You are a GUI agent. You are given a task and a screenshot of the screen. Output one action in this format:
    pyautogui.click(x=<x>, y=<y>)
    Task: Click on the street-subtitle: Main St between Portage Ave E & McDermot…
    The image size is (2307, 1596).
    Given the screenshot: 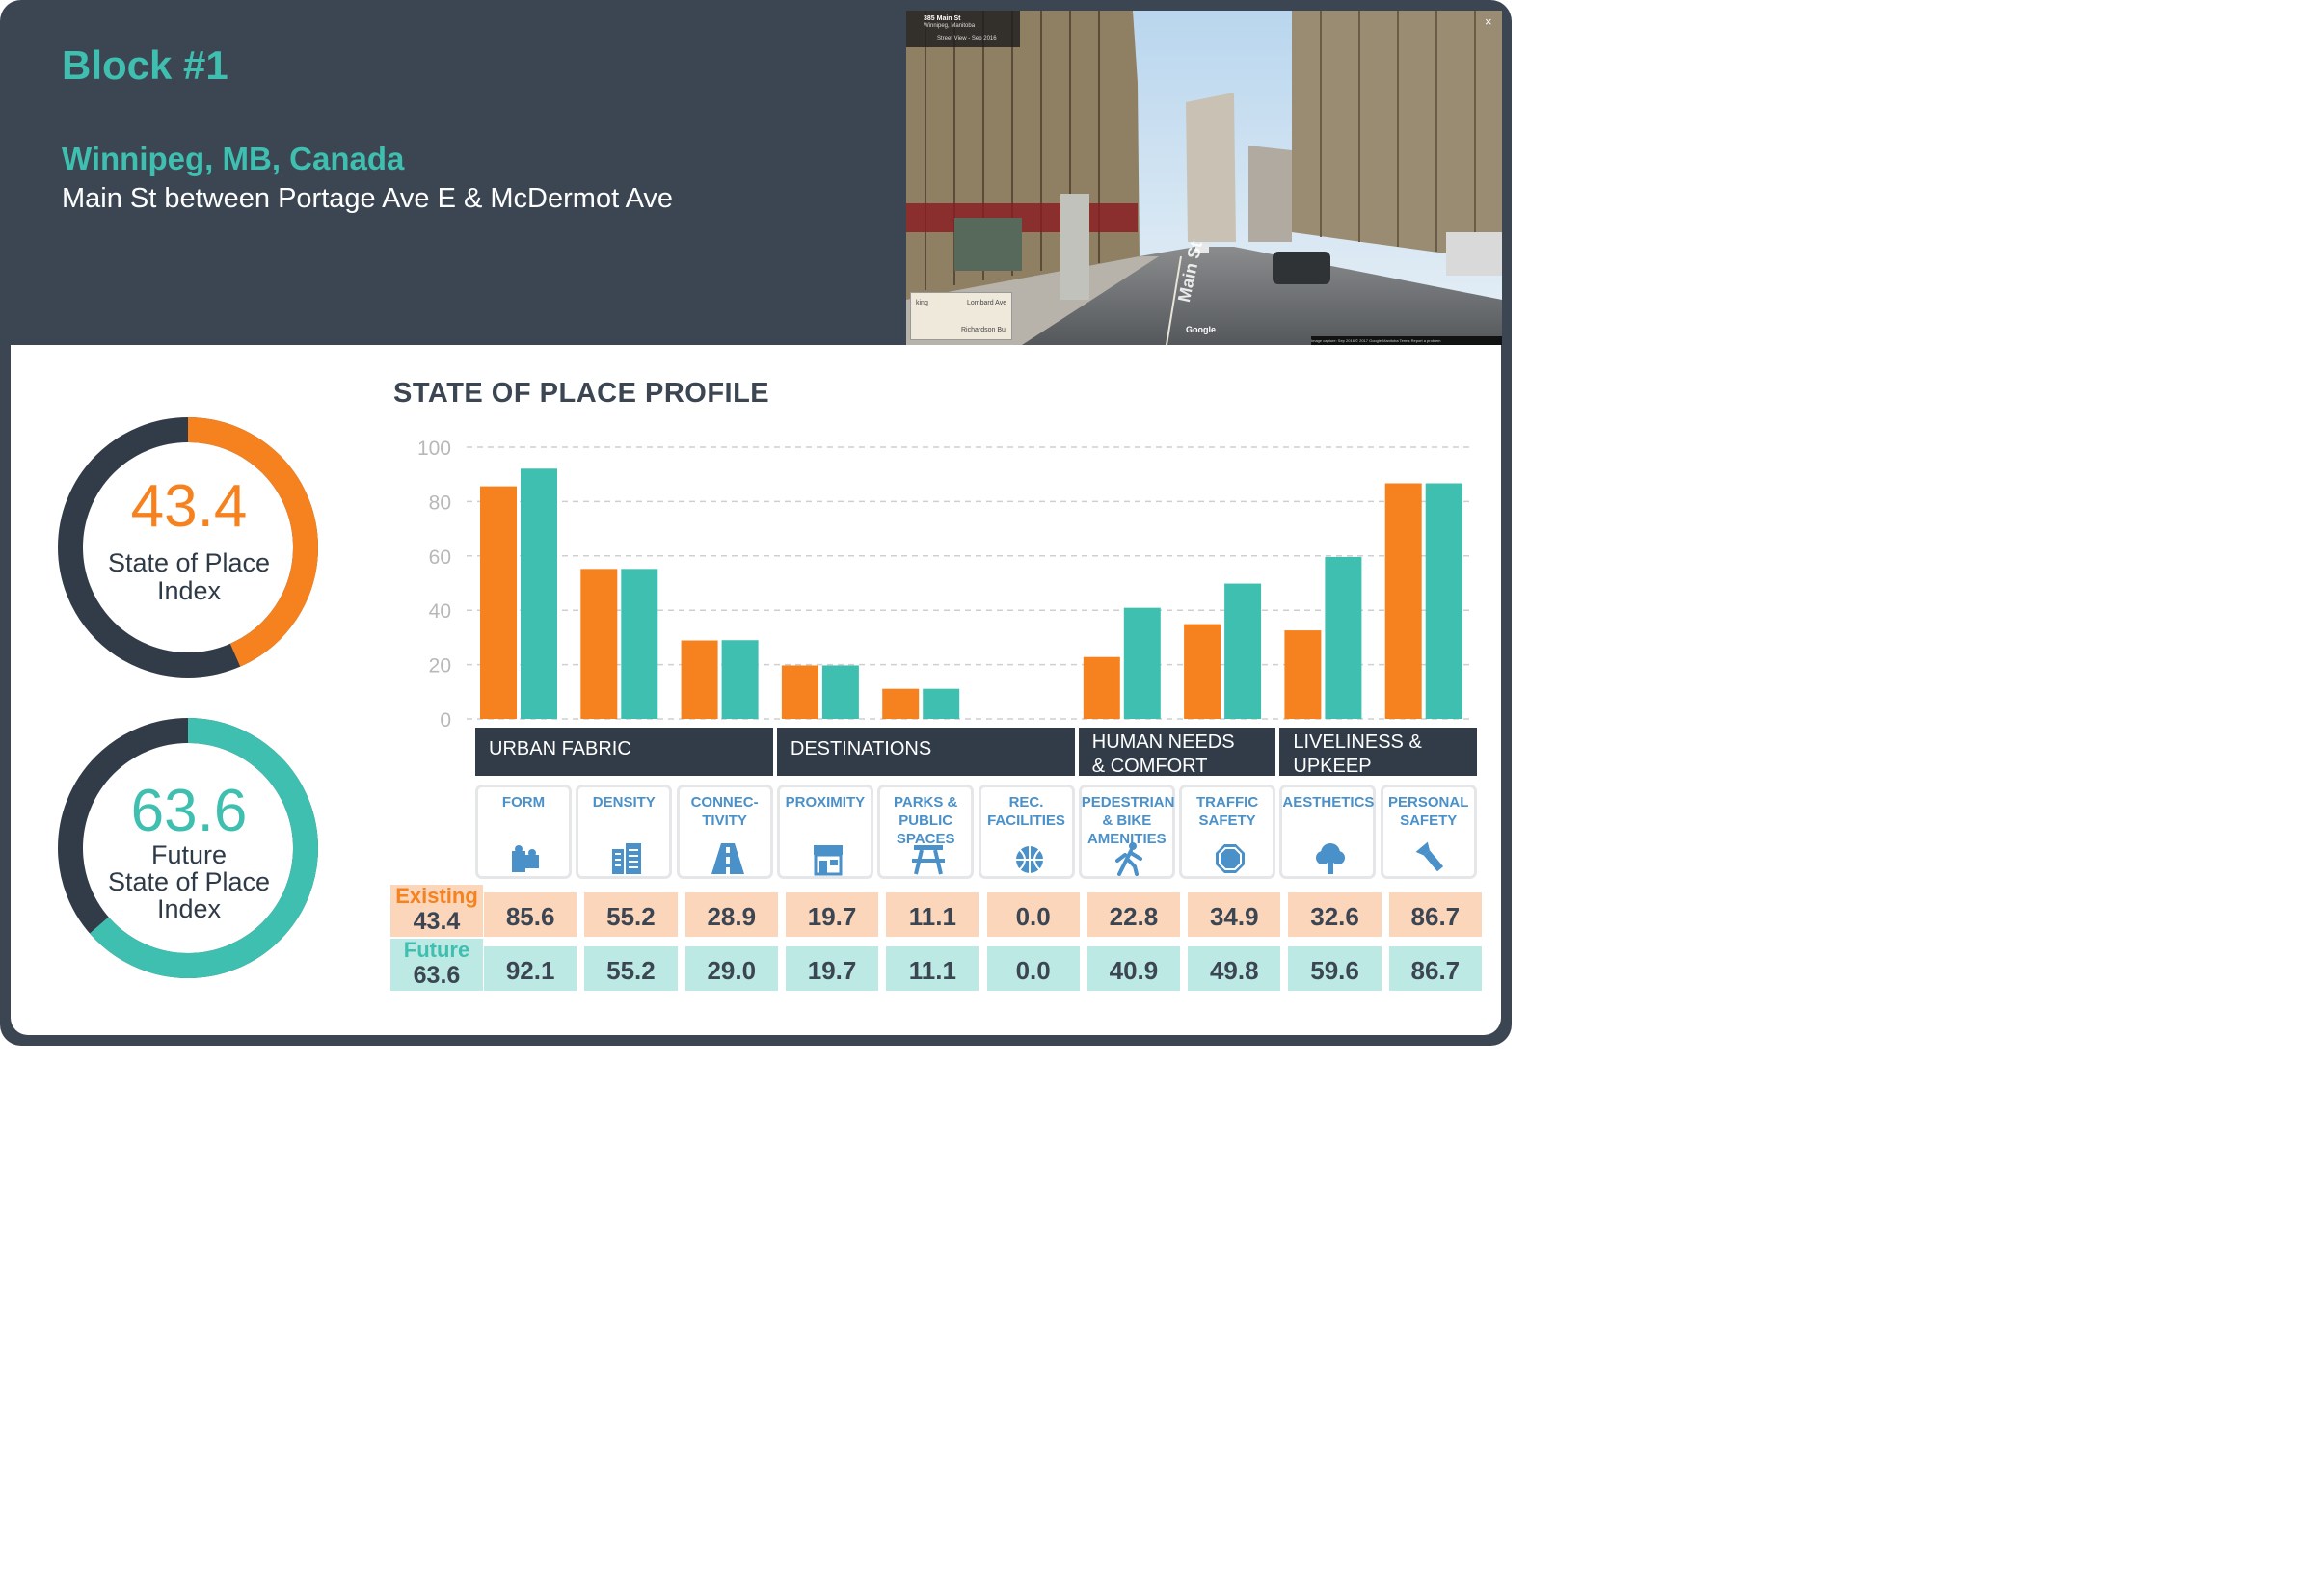 What is the action you would take?
    pyautogui.click(x=368, y=198)
    